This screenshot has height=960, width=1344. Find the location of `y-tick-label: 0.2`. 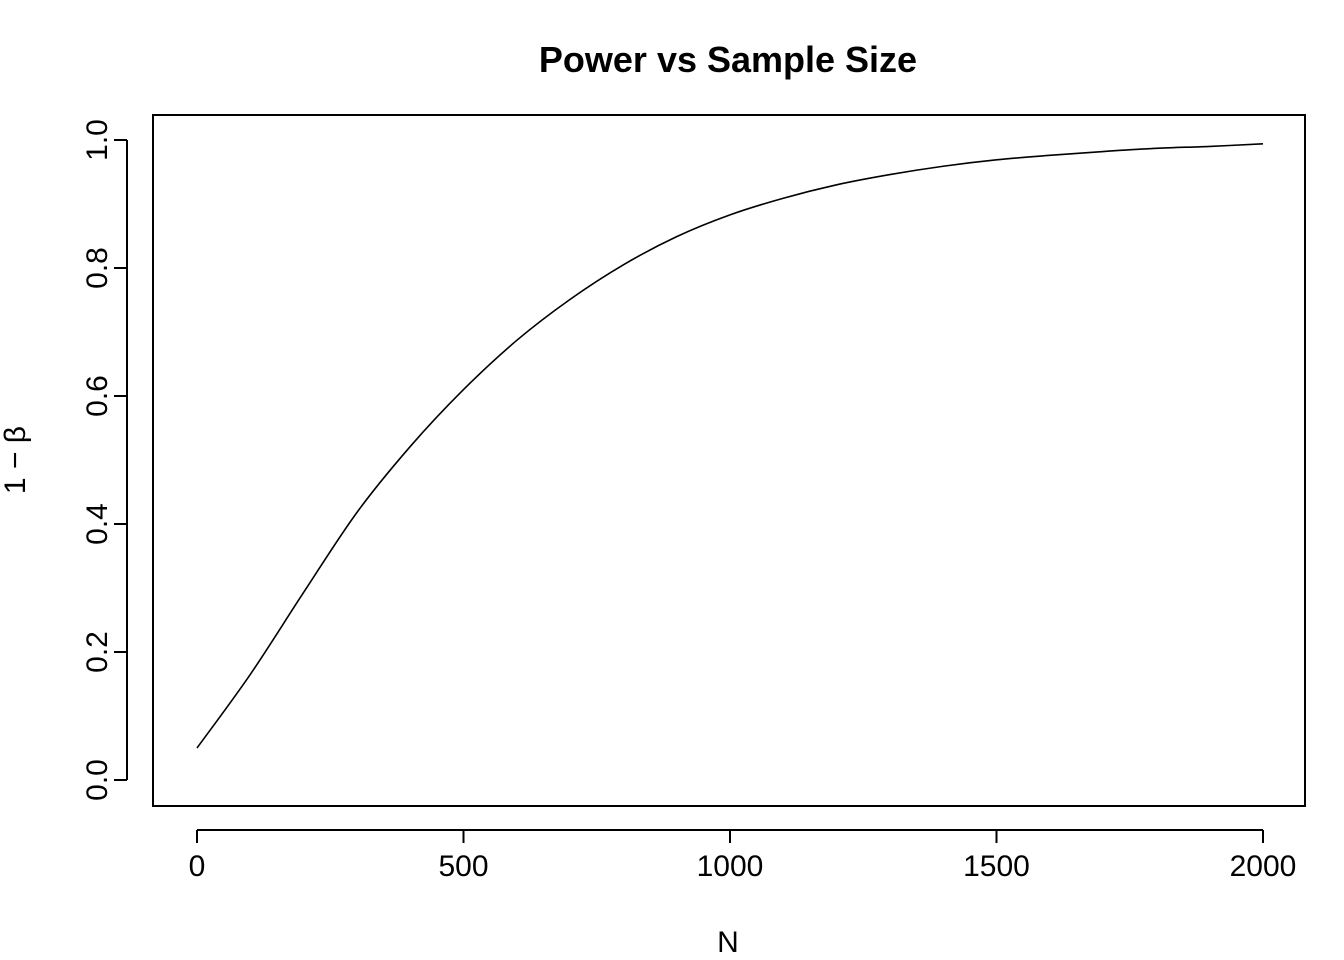

y-tick-label: 0.2 is located at coordinates (97, 652).